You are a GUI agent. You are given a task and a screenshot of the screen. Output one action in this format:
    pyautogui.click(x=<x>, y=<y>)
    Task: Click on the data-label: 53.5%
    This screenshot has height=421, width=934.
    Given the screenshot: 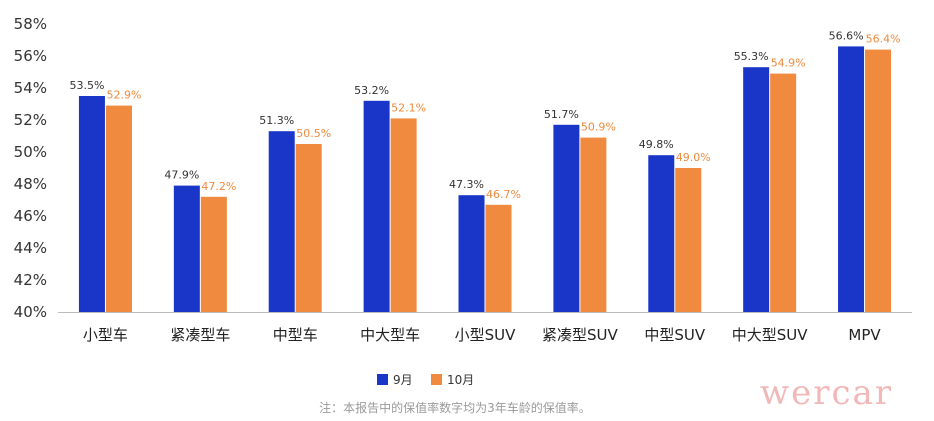 What is the action you would take?
    pyautogui.click(x=86, y=85)
    